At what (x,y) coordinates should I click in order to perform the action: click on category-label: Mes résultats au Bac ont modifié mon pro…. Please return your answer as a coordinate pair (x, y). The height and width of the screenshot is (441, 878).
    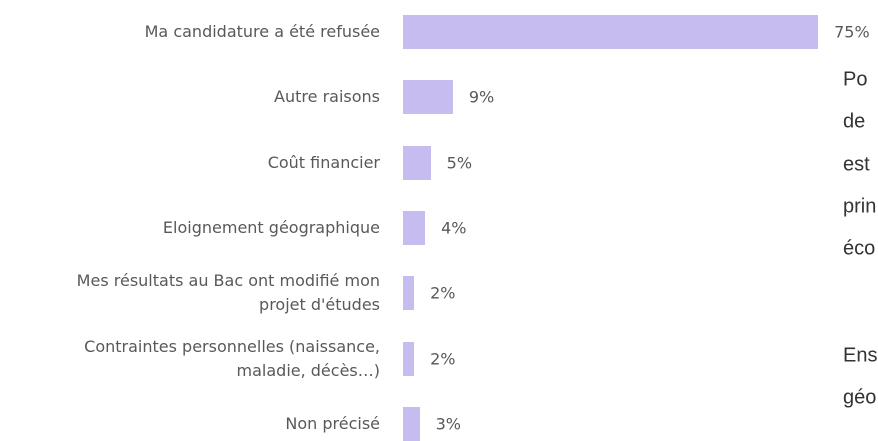
    Looking at the image, I should click on (228, 293).